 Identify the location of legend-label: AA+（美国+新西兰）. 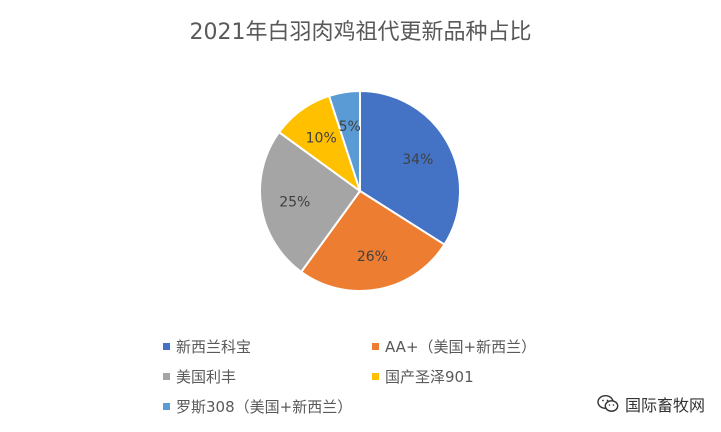
(461, 347).